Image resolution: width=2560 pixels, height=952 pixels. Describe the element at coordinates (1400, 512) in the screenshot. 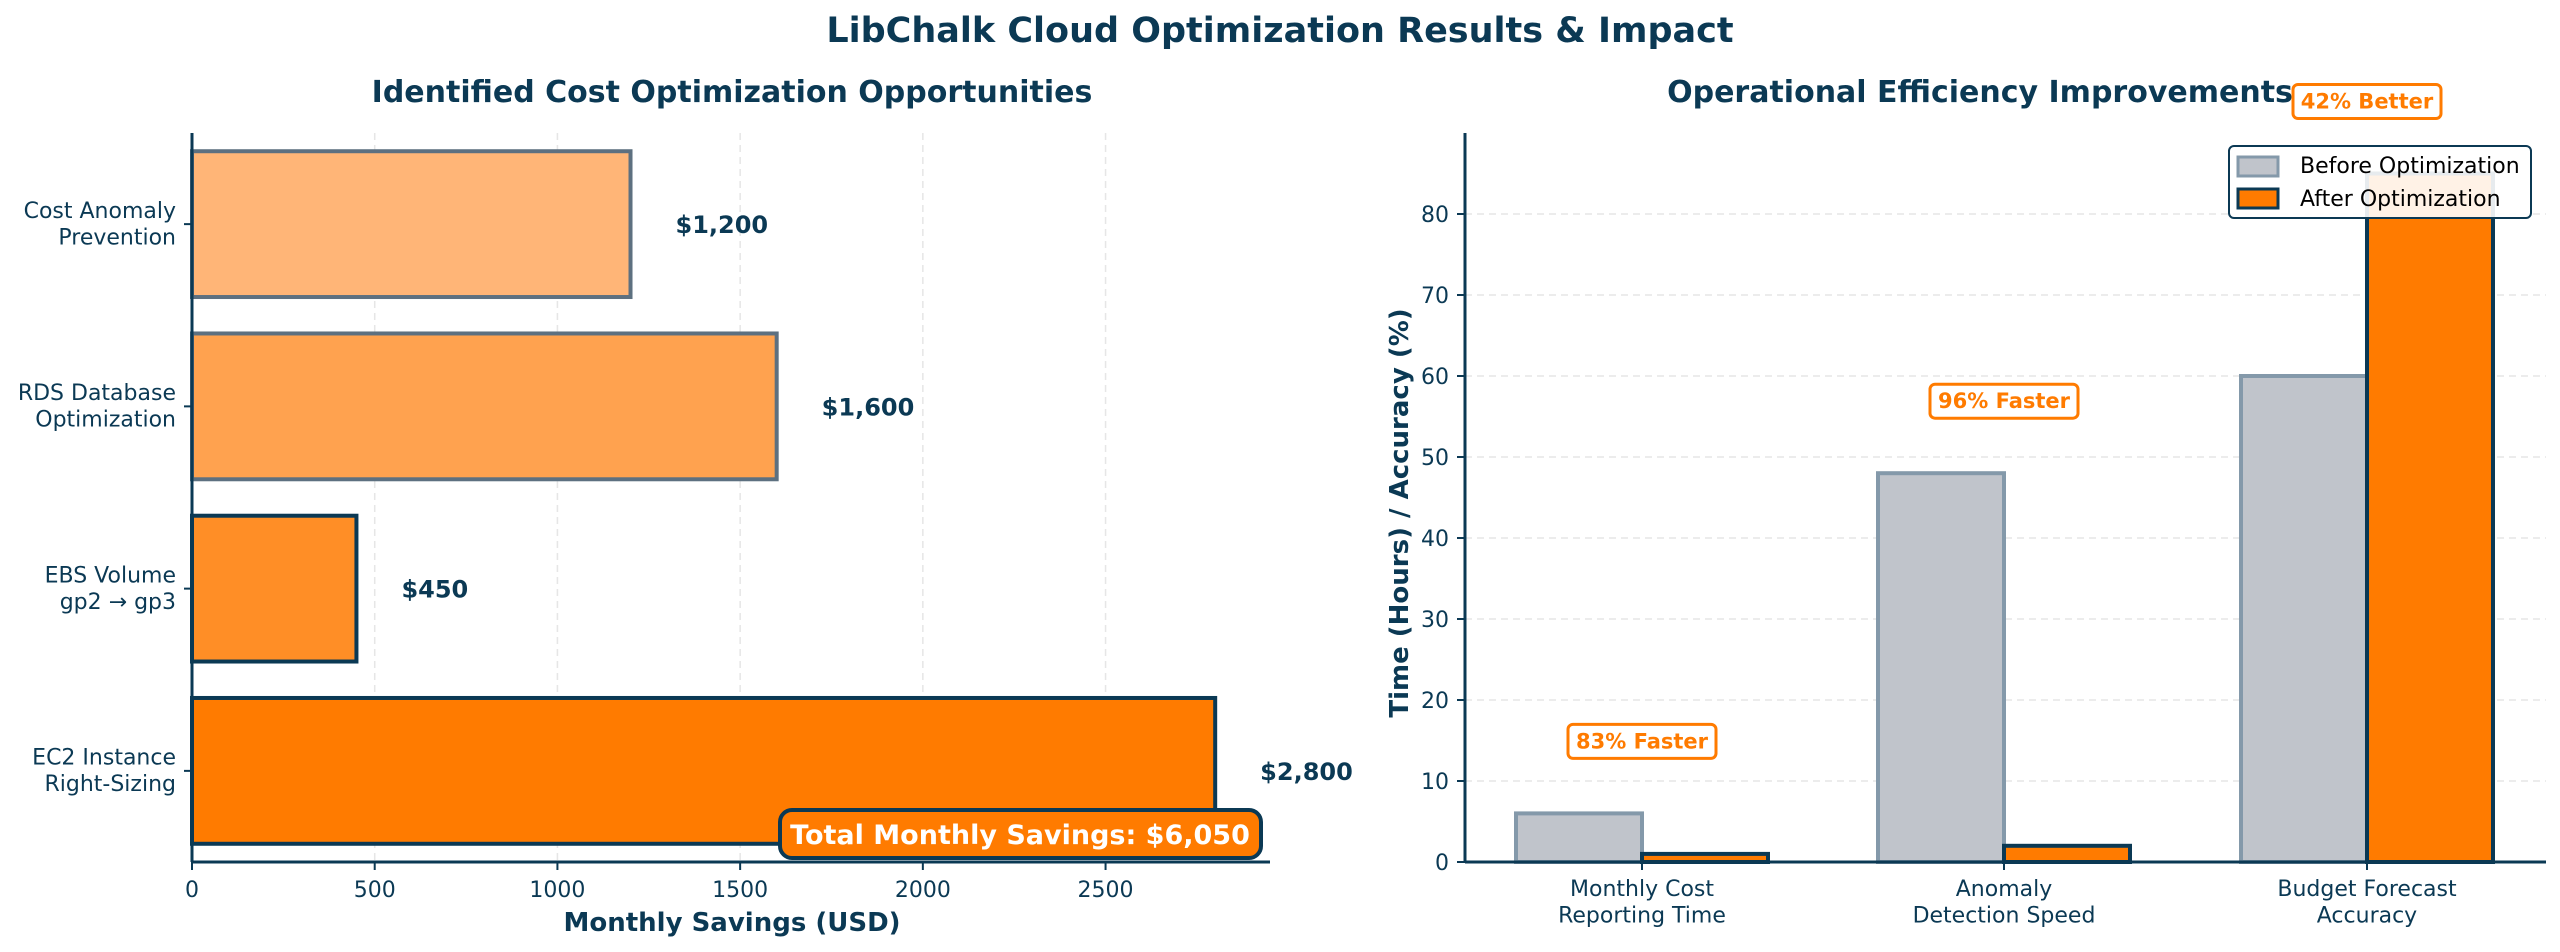

I see `right-y-axis-label: Time (Hours) / Accuracy (%)` at that location.